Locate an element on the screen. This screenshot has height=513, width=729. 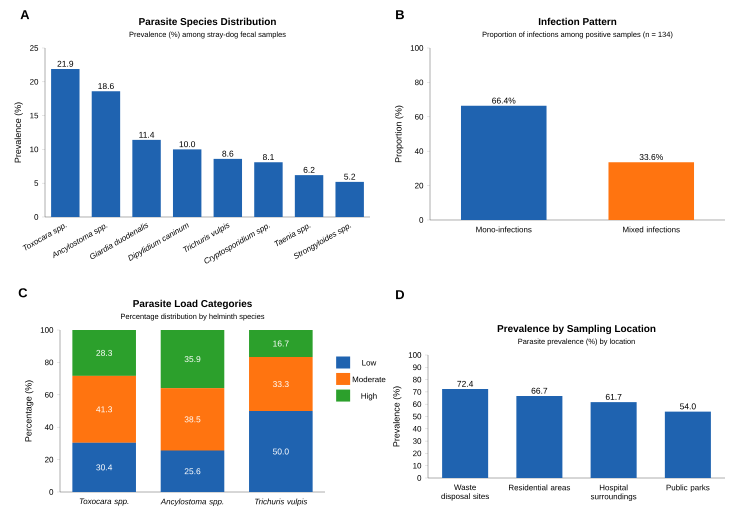
data-label: 50.0 is located at coordinates (280, 451).